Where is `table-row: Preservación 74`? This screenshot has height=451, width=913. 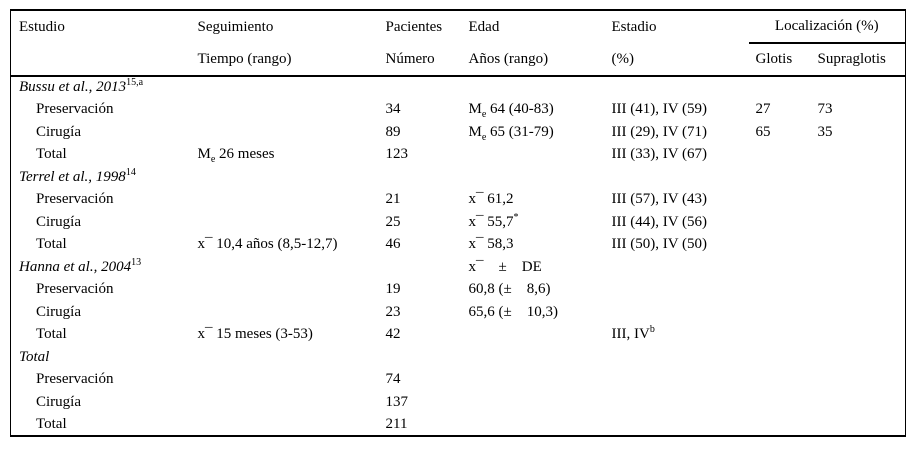 table-row: Preservación 74 is located at coordinates (458, 380).